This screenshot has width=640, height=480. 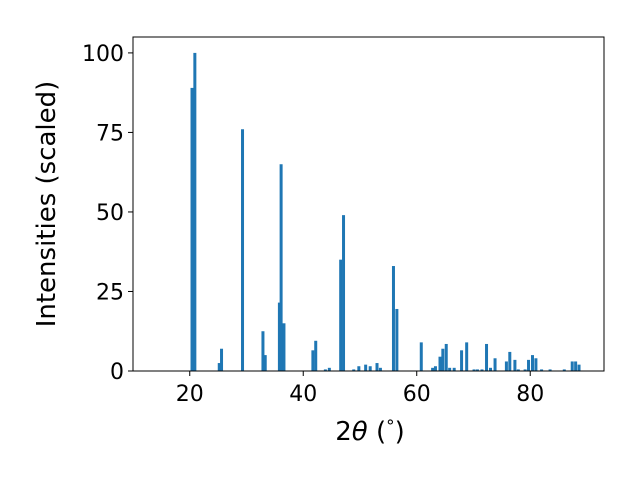 What do you see at coordinates (370, 432) in the screenshot?
I see `x-axis-label: 2θ (°)` at bounding box center [370, 432].